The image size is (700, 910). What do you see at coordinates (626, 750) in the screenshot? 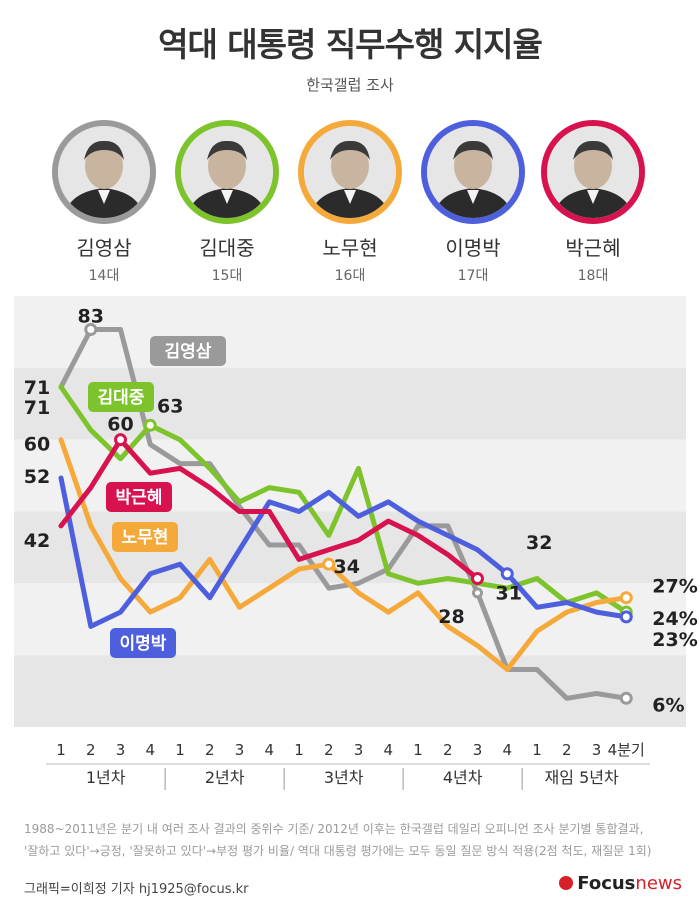
I see `x-tick-label: 4분기` at bounding box center [626, 750].